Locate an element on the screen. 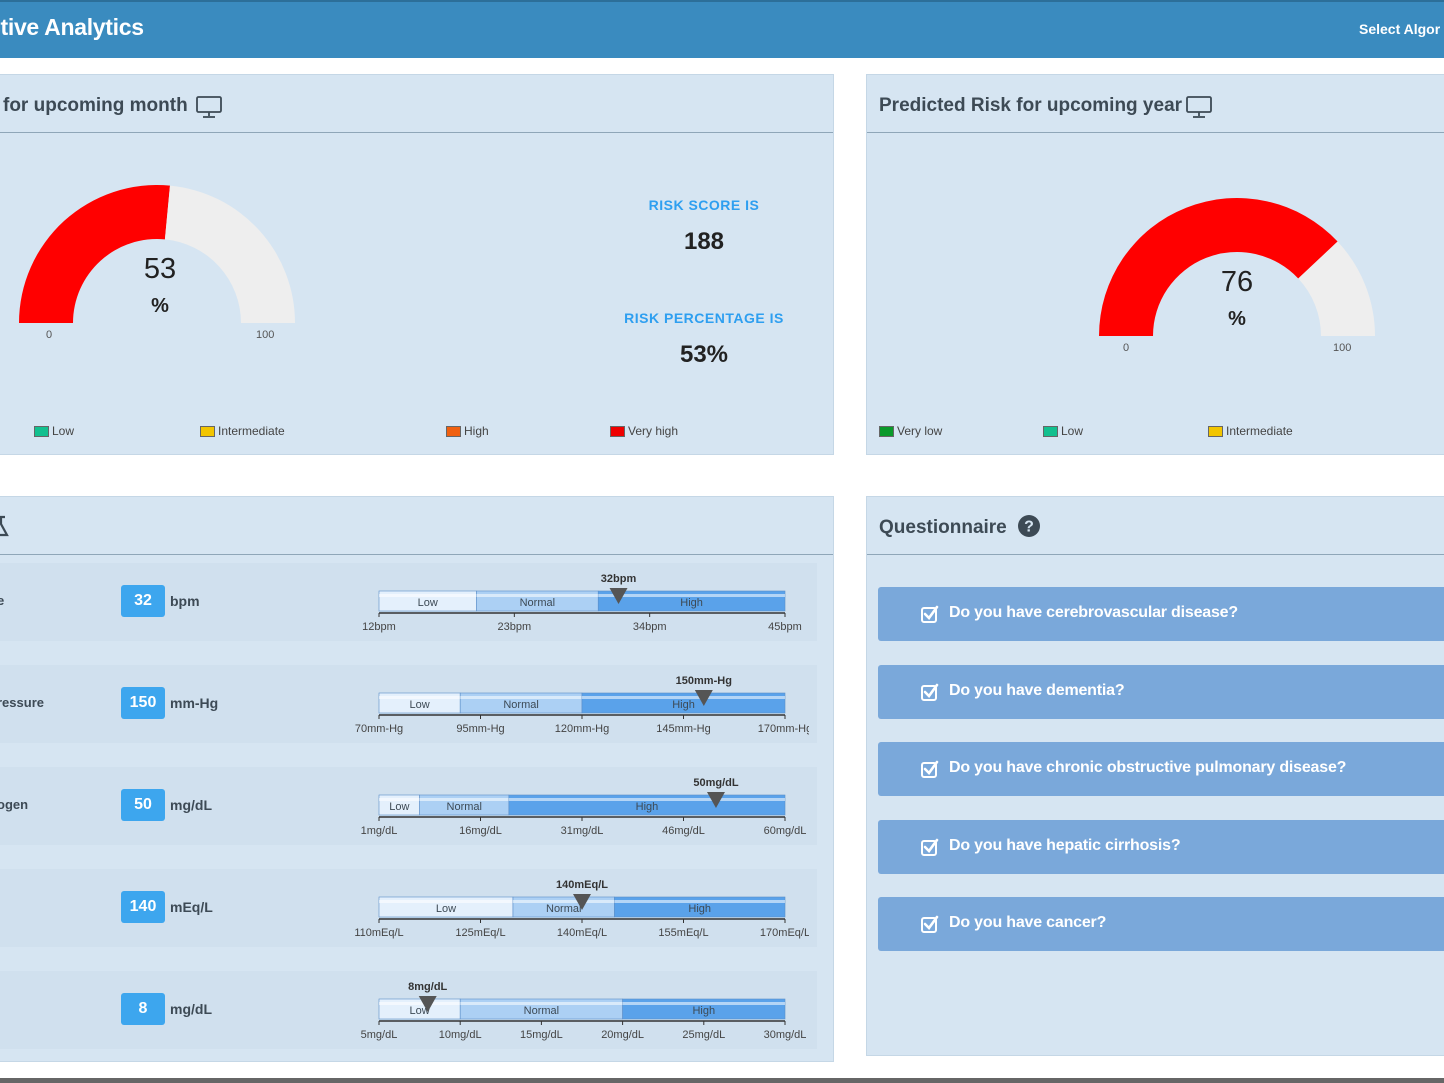 Image resolution: width=1444 pixels, height=1083 pixels. lab-unit: mEq/L is located at coordinates (191, 907).